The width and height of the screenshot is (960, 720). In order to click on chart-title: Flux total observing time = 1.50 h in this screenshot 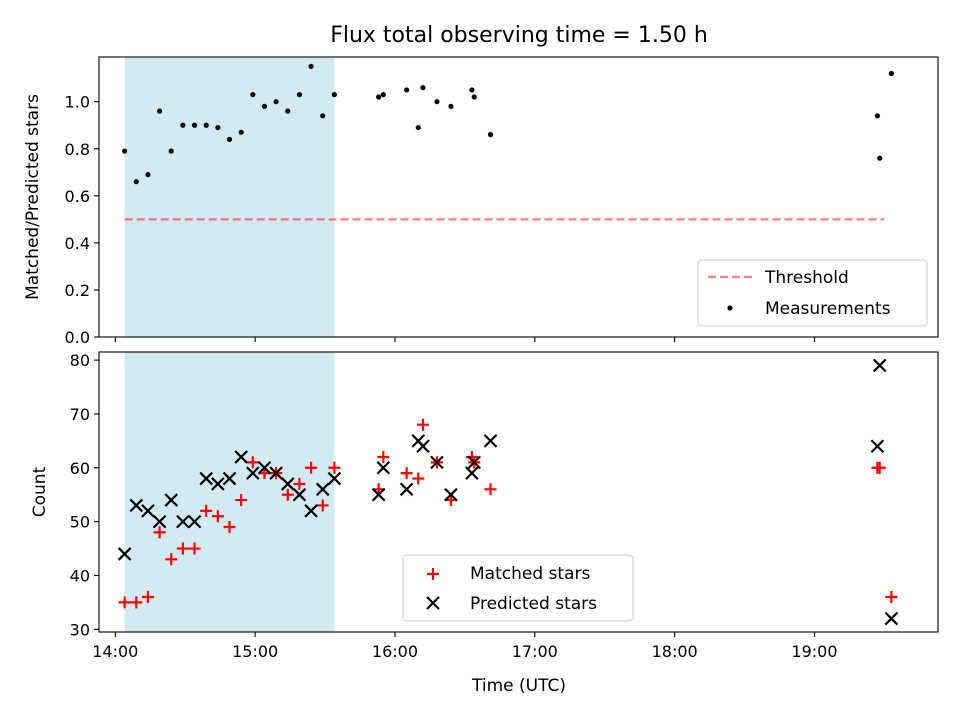, I will do `click(519, 35)`.